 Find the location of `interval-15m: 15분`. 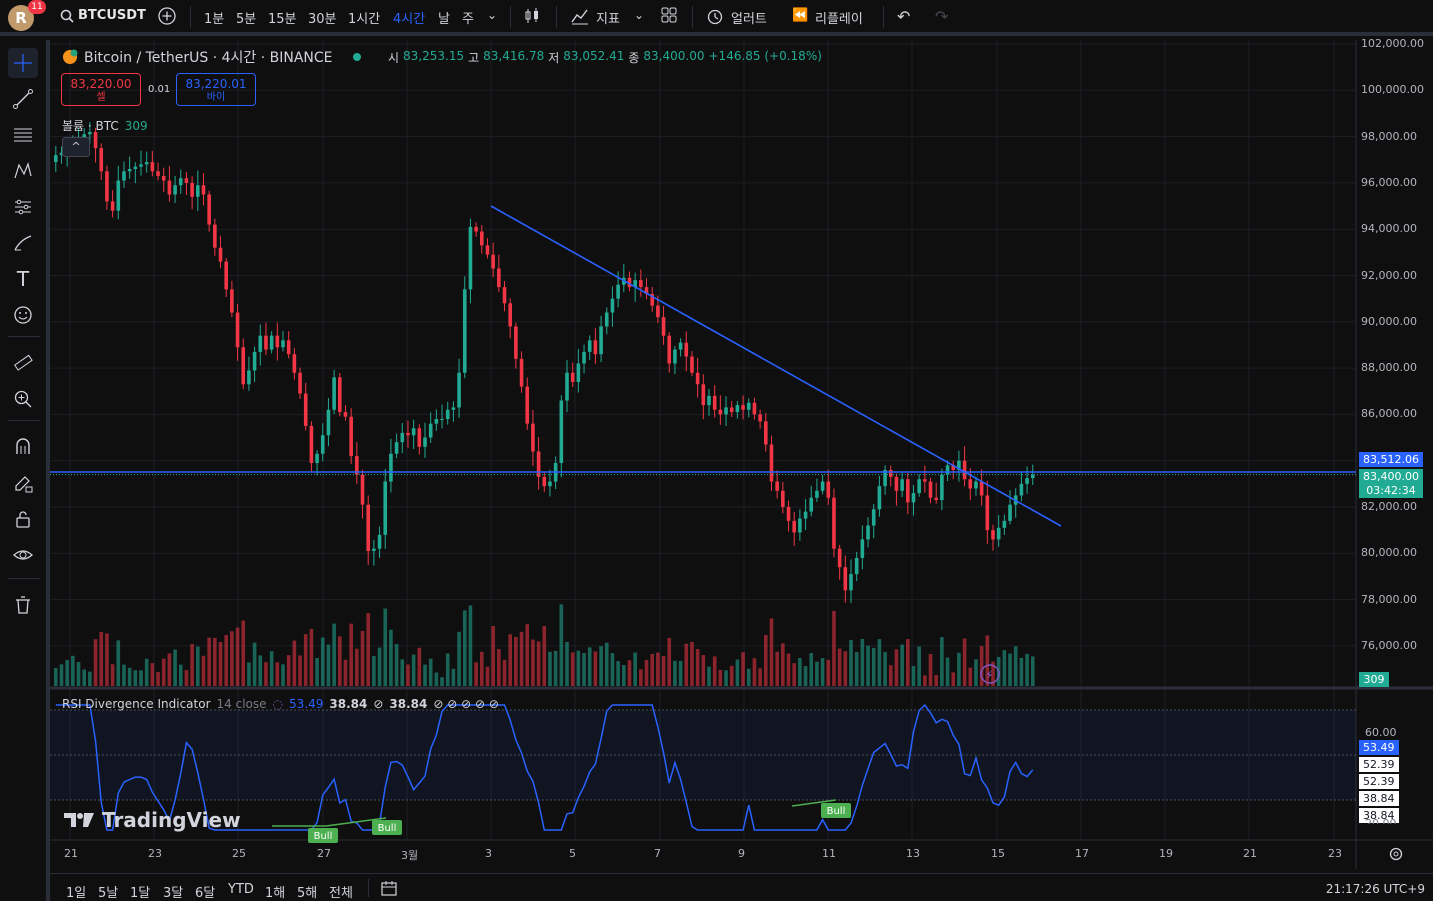

interval-15m: 15분 is located at coordinates (282, 19).